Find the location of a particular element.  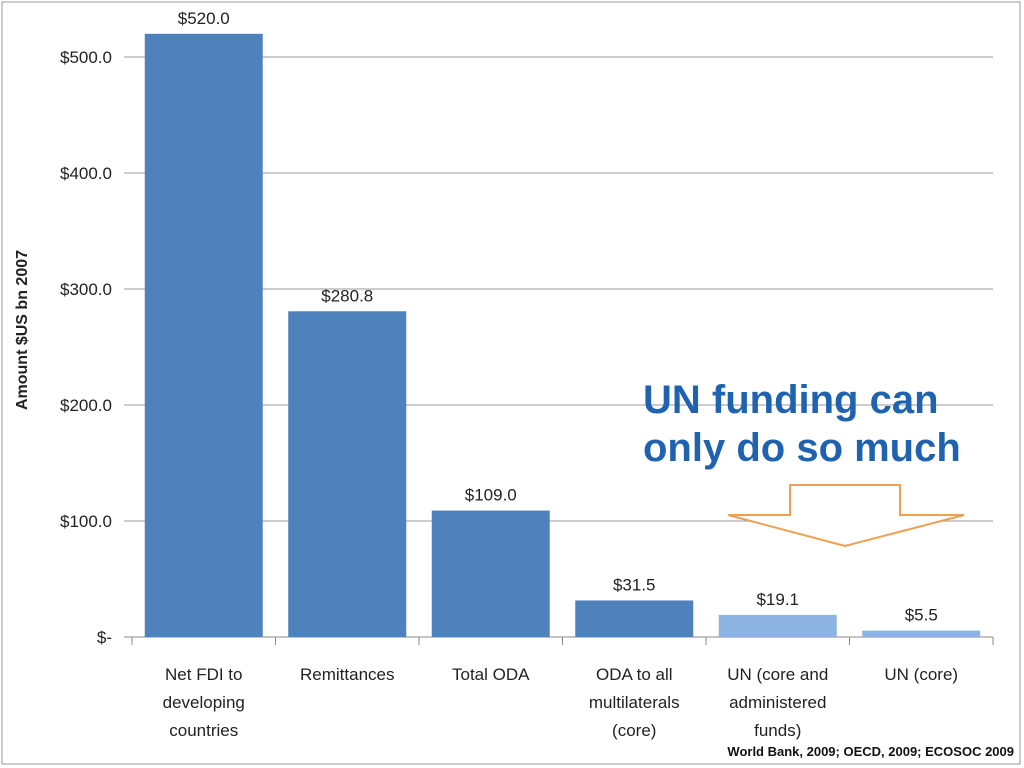

category-label: multilaterals is located at coordinates (634, 702).